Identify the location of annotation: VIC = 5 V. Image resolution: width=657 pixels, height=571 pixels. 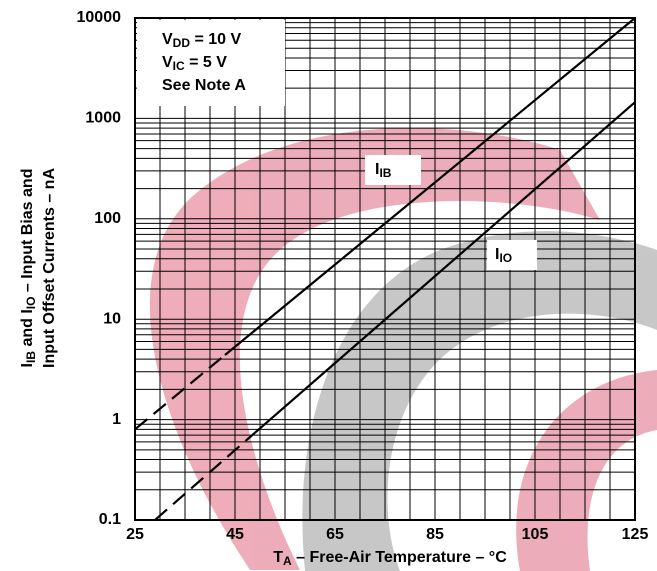
(194, 63).